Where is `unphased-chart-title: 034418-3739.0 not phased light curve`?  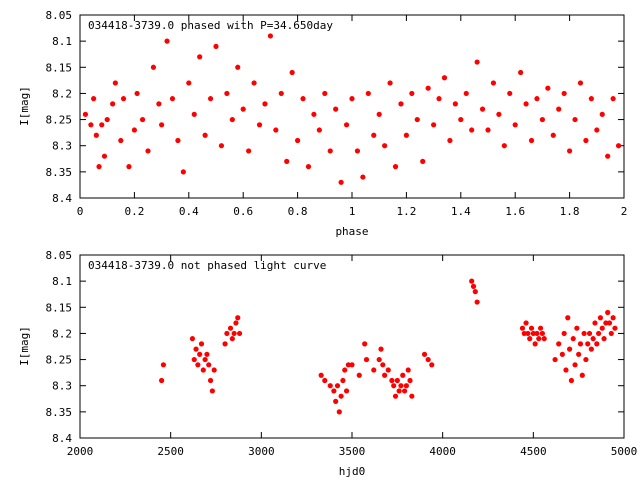 unphased-chart-title: 034418-3739.0 not phased light curve is located at coordinates (207, 265).